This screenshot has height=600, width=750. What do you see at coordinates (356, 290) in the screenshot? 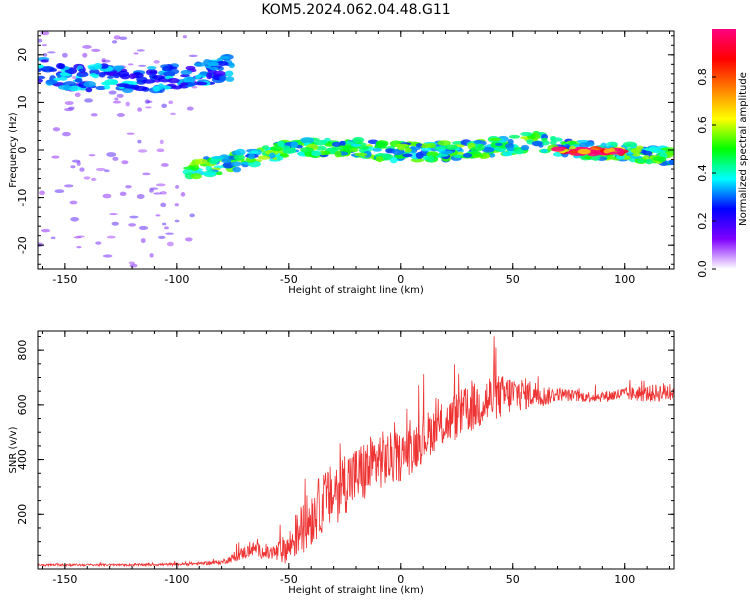
I see `spectrogram-x-label: Height of straight line (km)` at bounding box center [356, 290].